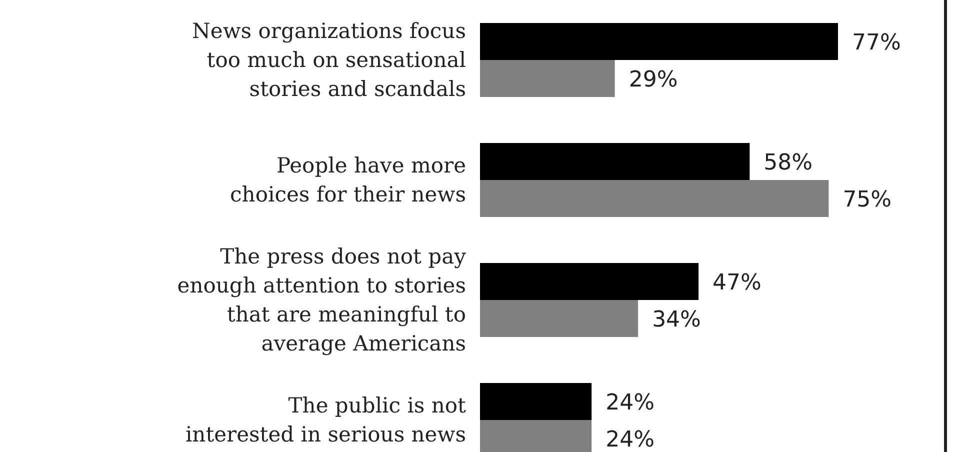 The image size is (953, 452). I want to click on data-label: 58%, so click(788, 163).